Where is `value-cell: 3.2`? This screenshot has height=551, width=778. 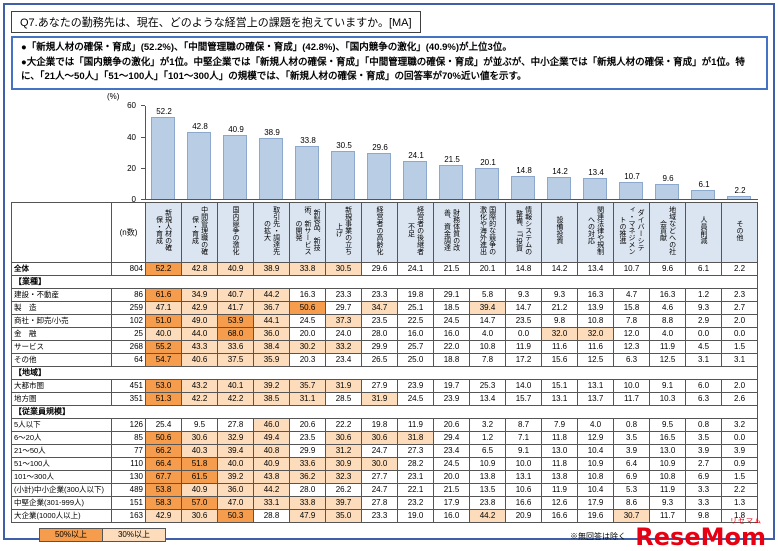
value-cell: 3.2 is located at coordinates (739, 425).